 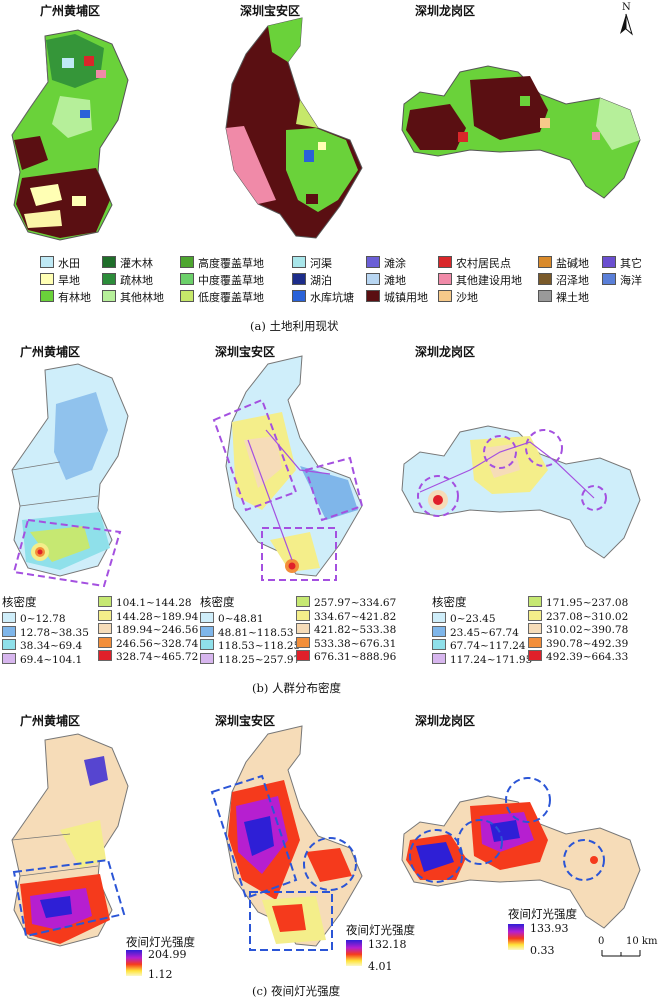 I want to click on scale-bar-icon, so click(x=621, y=953).